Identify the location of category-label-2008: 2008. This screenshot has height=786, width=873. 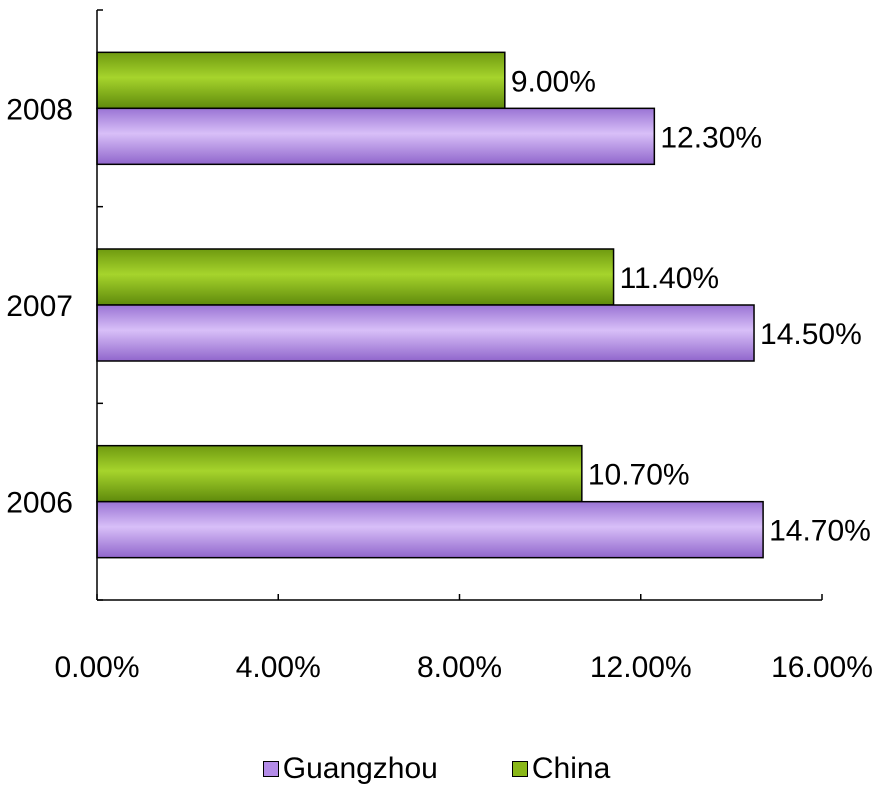
(39, 109).